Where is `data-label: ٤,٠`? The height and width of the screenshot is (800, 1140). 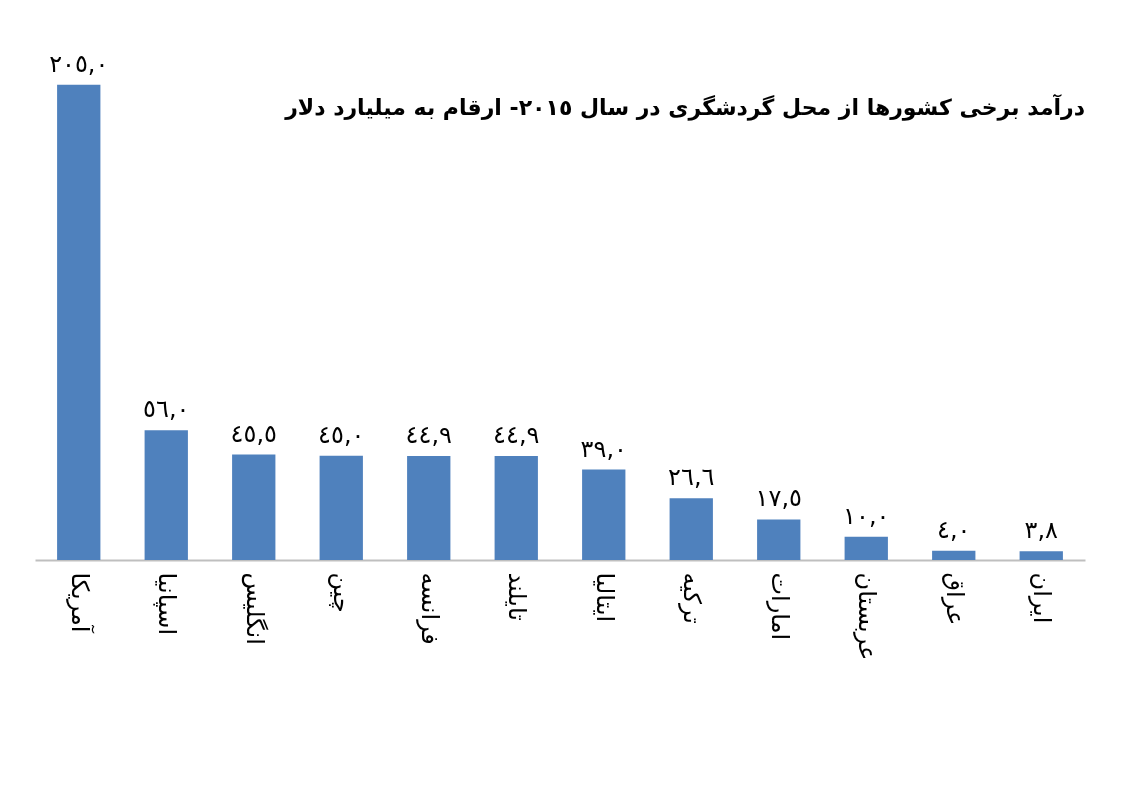
data-label: ٤,٠ is located at coordinates (954, 529).